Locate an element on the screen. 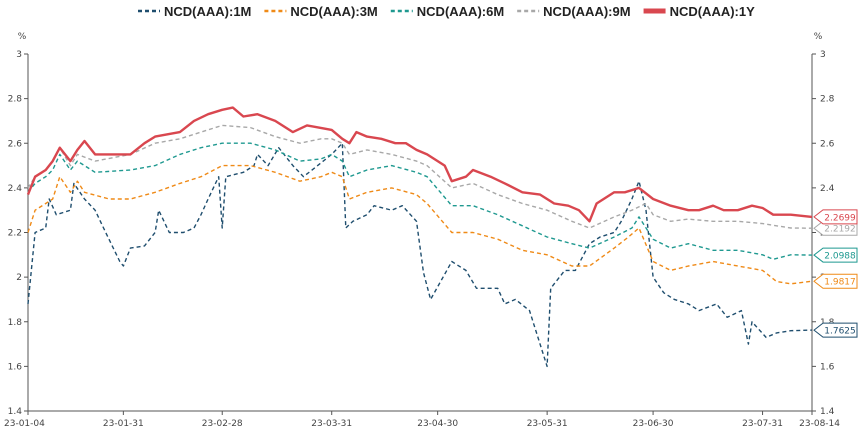  end-value-label: 2.0988 is located at coordinates (840, 257).